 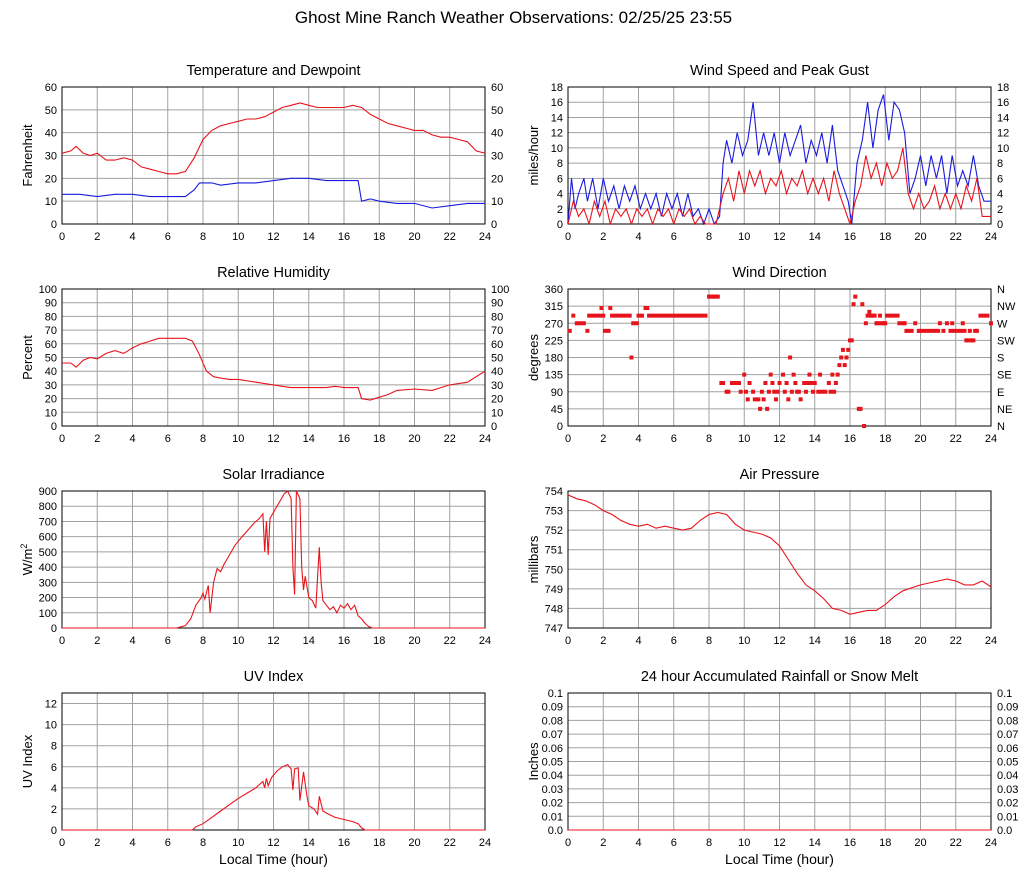 What do you see at coordinates (51, 345) in the screenshot?
I see `y-tick-label: 60` at bounding box center [51, 345].